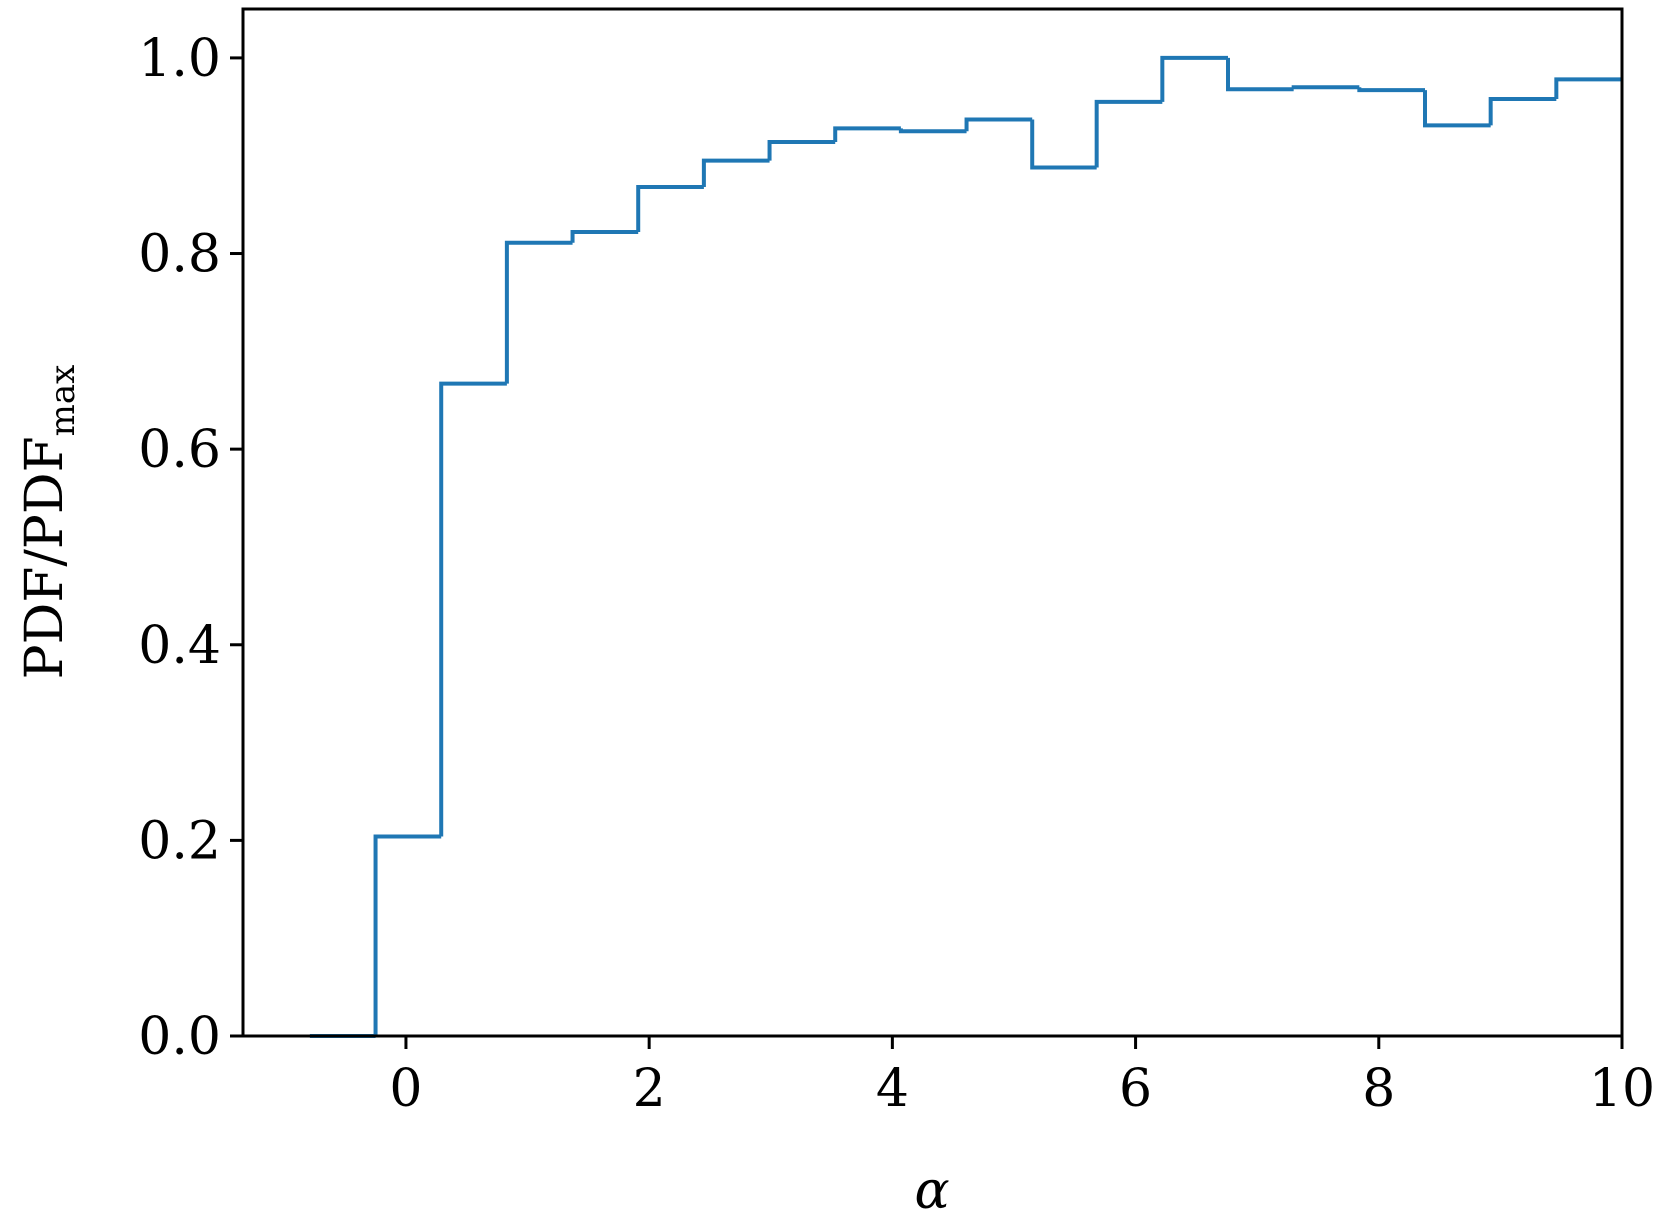 Image resolution: width=1663 pixels, height=1227 pixels. Describe the element at coordinates (1378, 1089) in the screenshot. I see `x-tick-label: 8` at that location.